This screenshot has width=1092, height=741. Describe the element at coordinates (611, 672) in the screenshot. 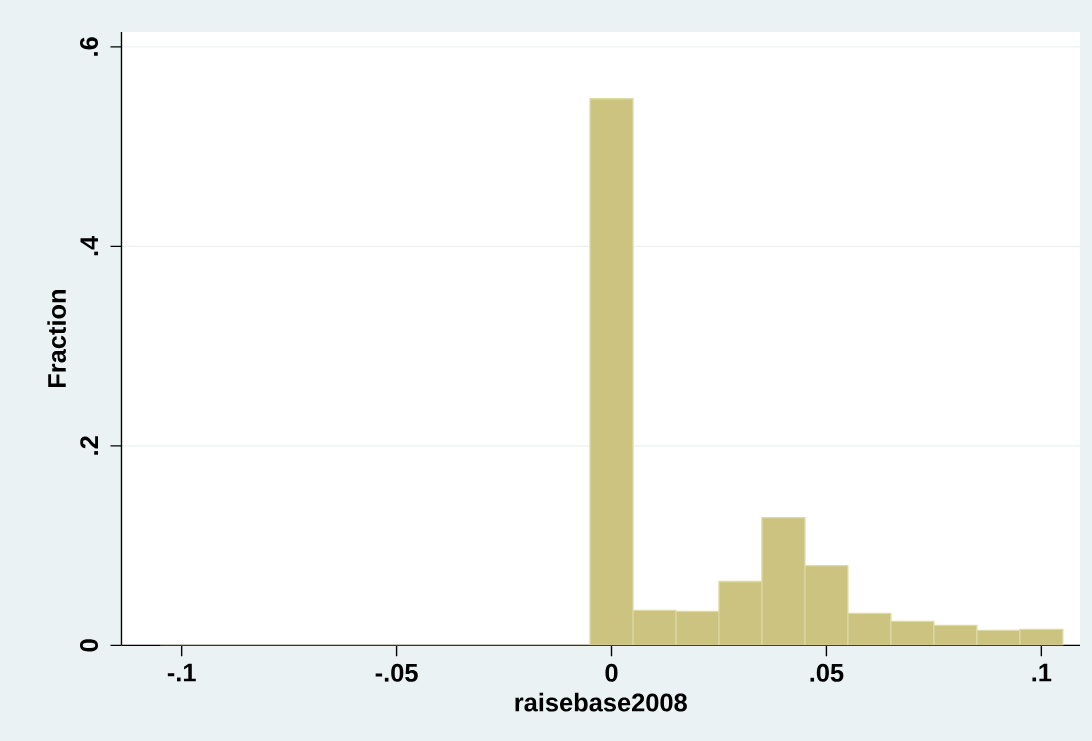

I see `x-tick-label: 0` at that location.